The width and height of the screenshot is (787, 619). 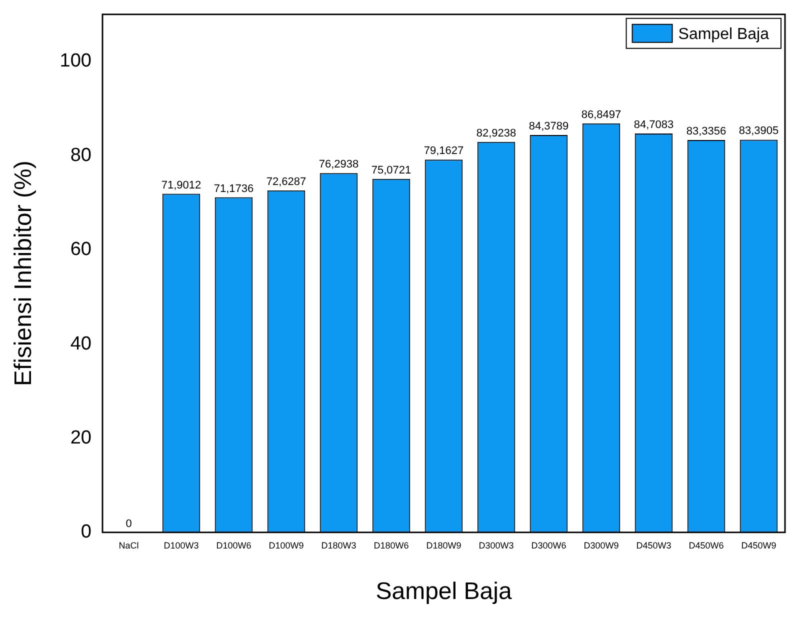 I want to click on x-tick-label: D300W9, so click(x=601, y=545).